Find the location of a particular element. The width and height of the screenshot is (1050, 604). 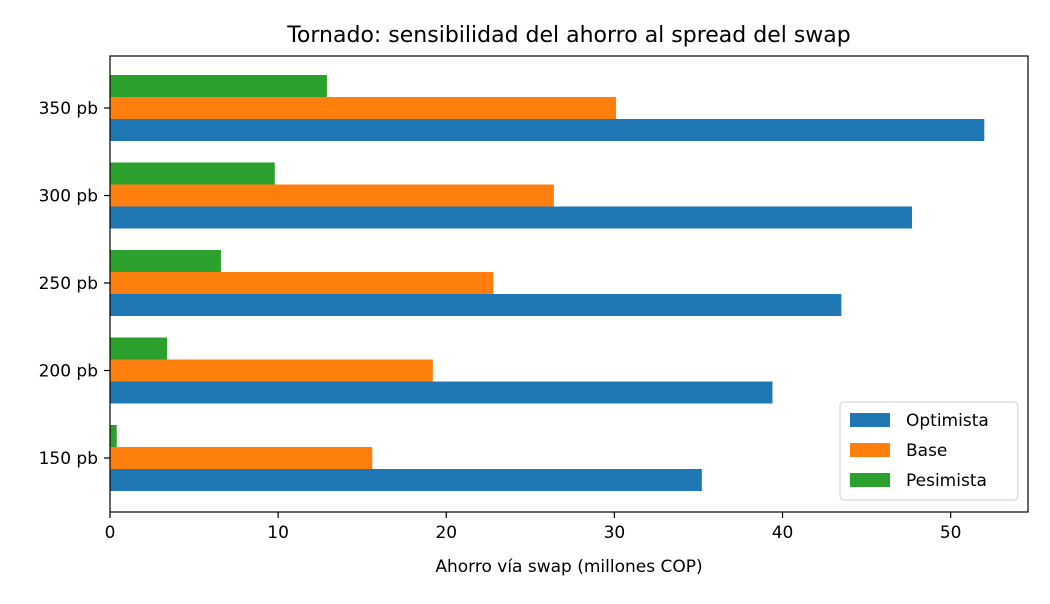

bar-base-250-pb is located at coordinates (302, 283).